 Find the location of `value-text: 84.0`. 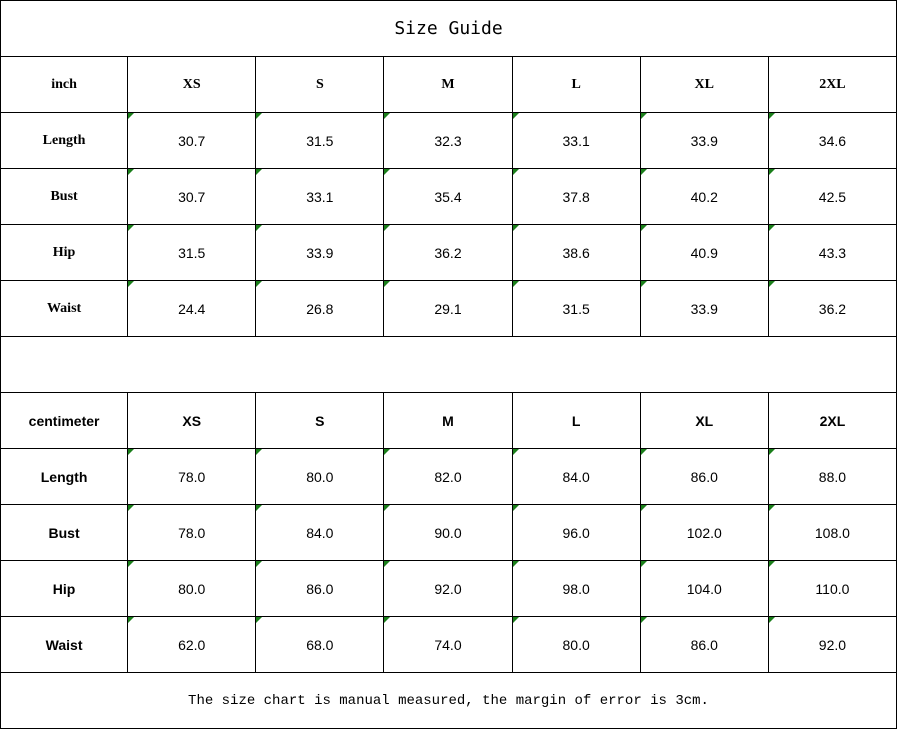

value-text: 84.0 is located at coordinates (320, 532).